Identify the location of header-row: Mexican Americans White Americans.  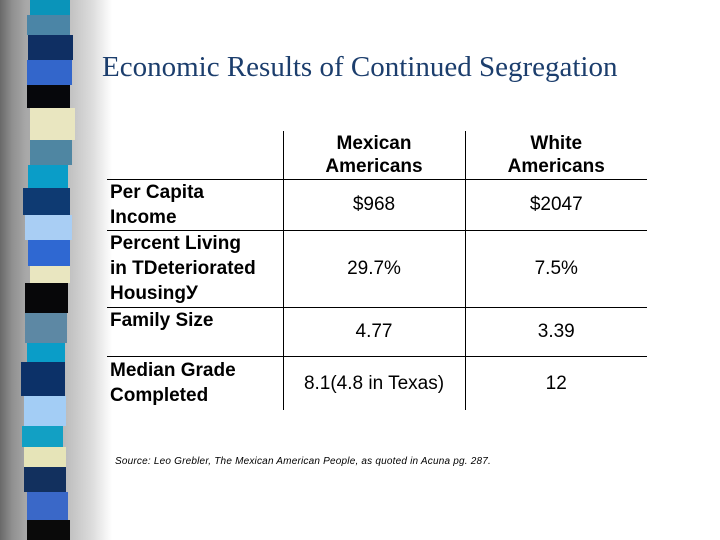
(377, 155).